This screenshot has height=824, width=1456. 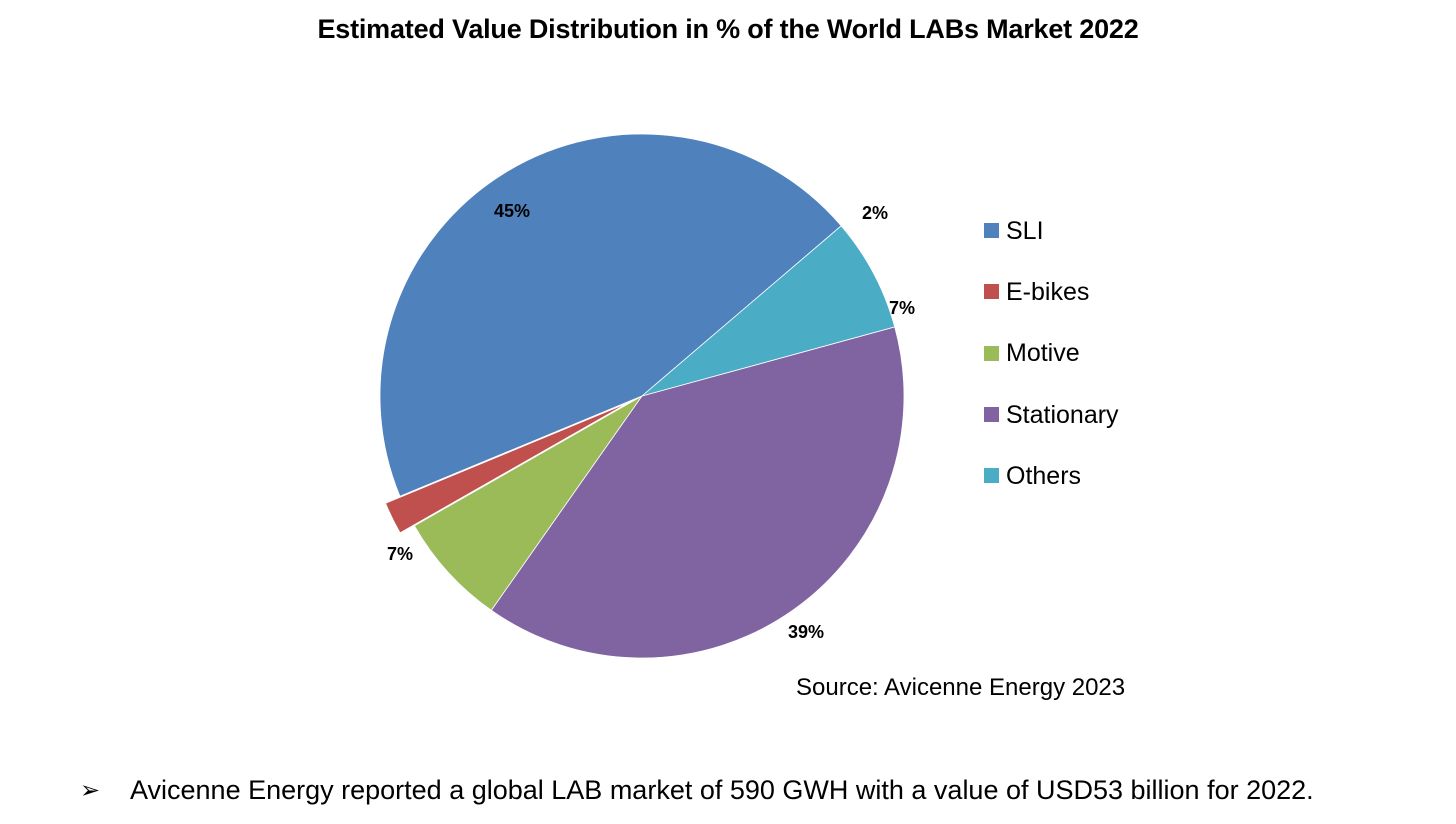 What do you see at coordinates (400, 554) in the screenshot?
I see `data-label-others: 7%` at bounding box center [400, 554].